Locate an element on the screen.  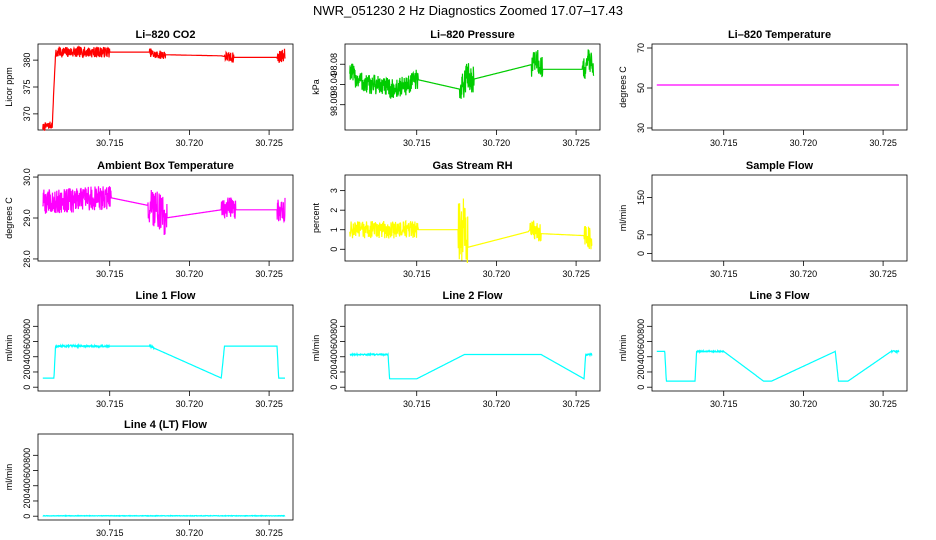
y-tick-label: 98.00 is located at coordinates (334, 104).